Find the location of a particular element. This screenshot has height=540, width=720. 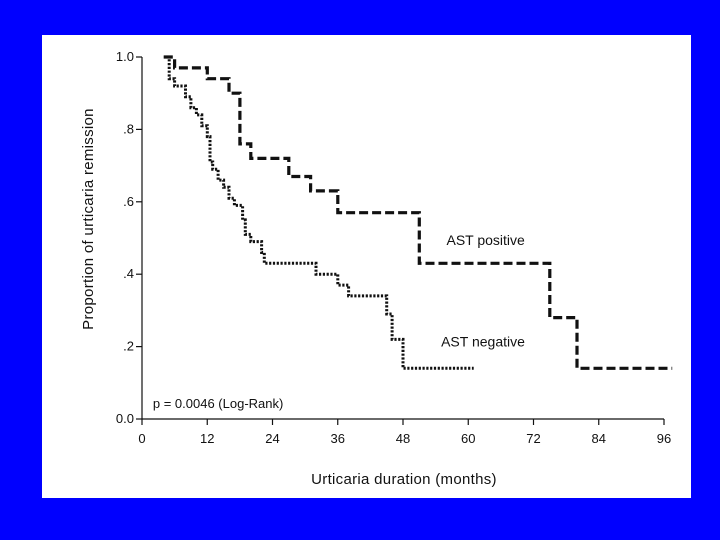

y-tick-label: .4 is located at coordinates (128, 273).